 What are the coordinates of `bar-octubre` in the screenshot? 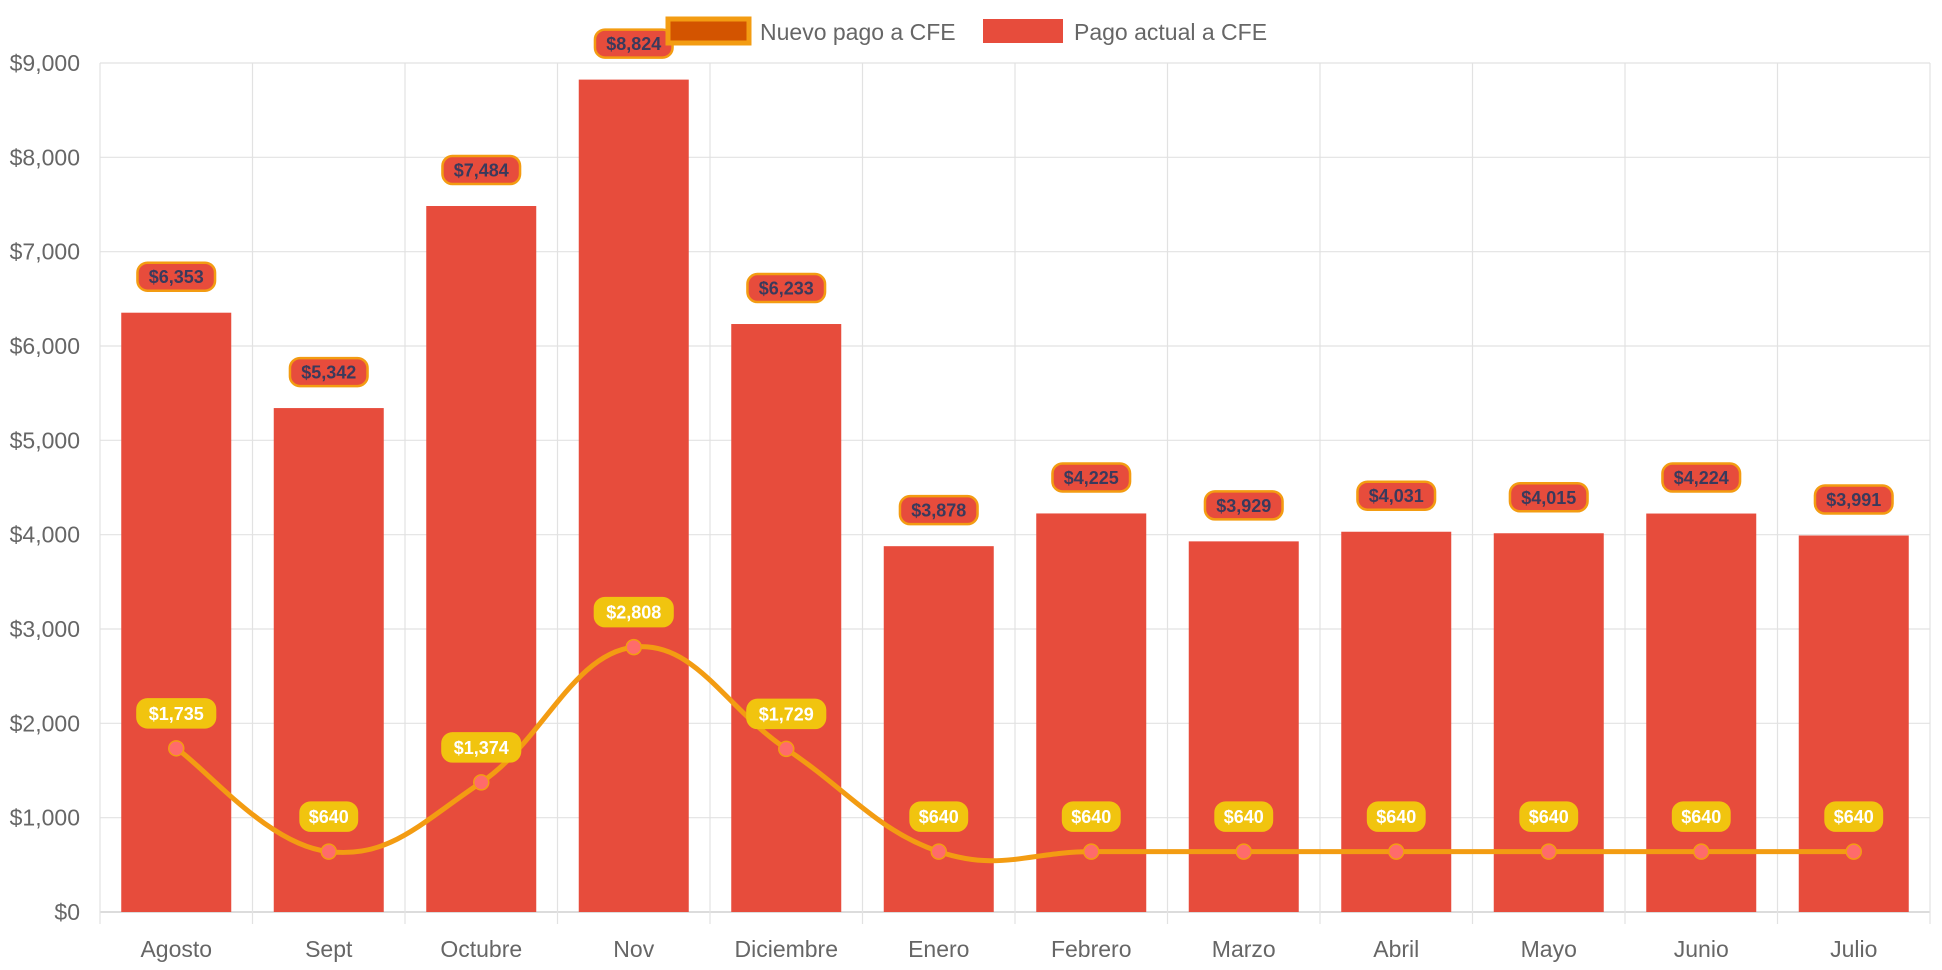 It's located at (481, 559).